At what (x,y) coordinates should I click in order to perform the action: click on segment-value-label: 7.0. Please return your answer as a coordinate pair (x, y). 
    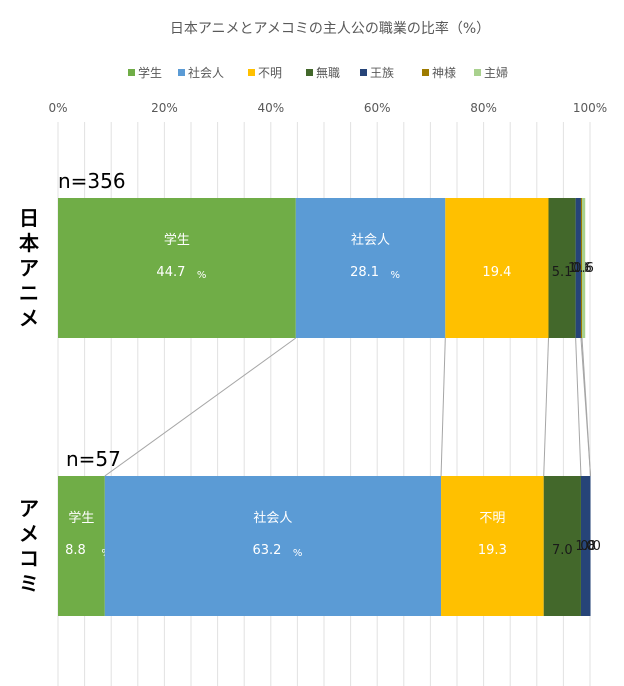
    Looking at the image, I should click on (562, 550).